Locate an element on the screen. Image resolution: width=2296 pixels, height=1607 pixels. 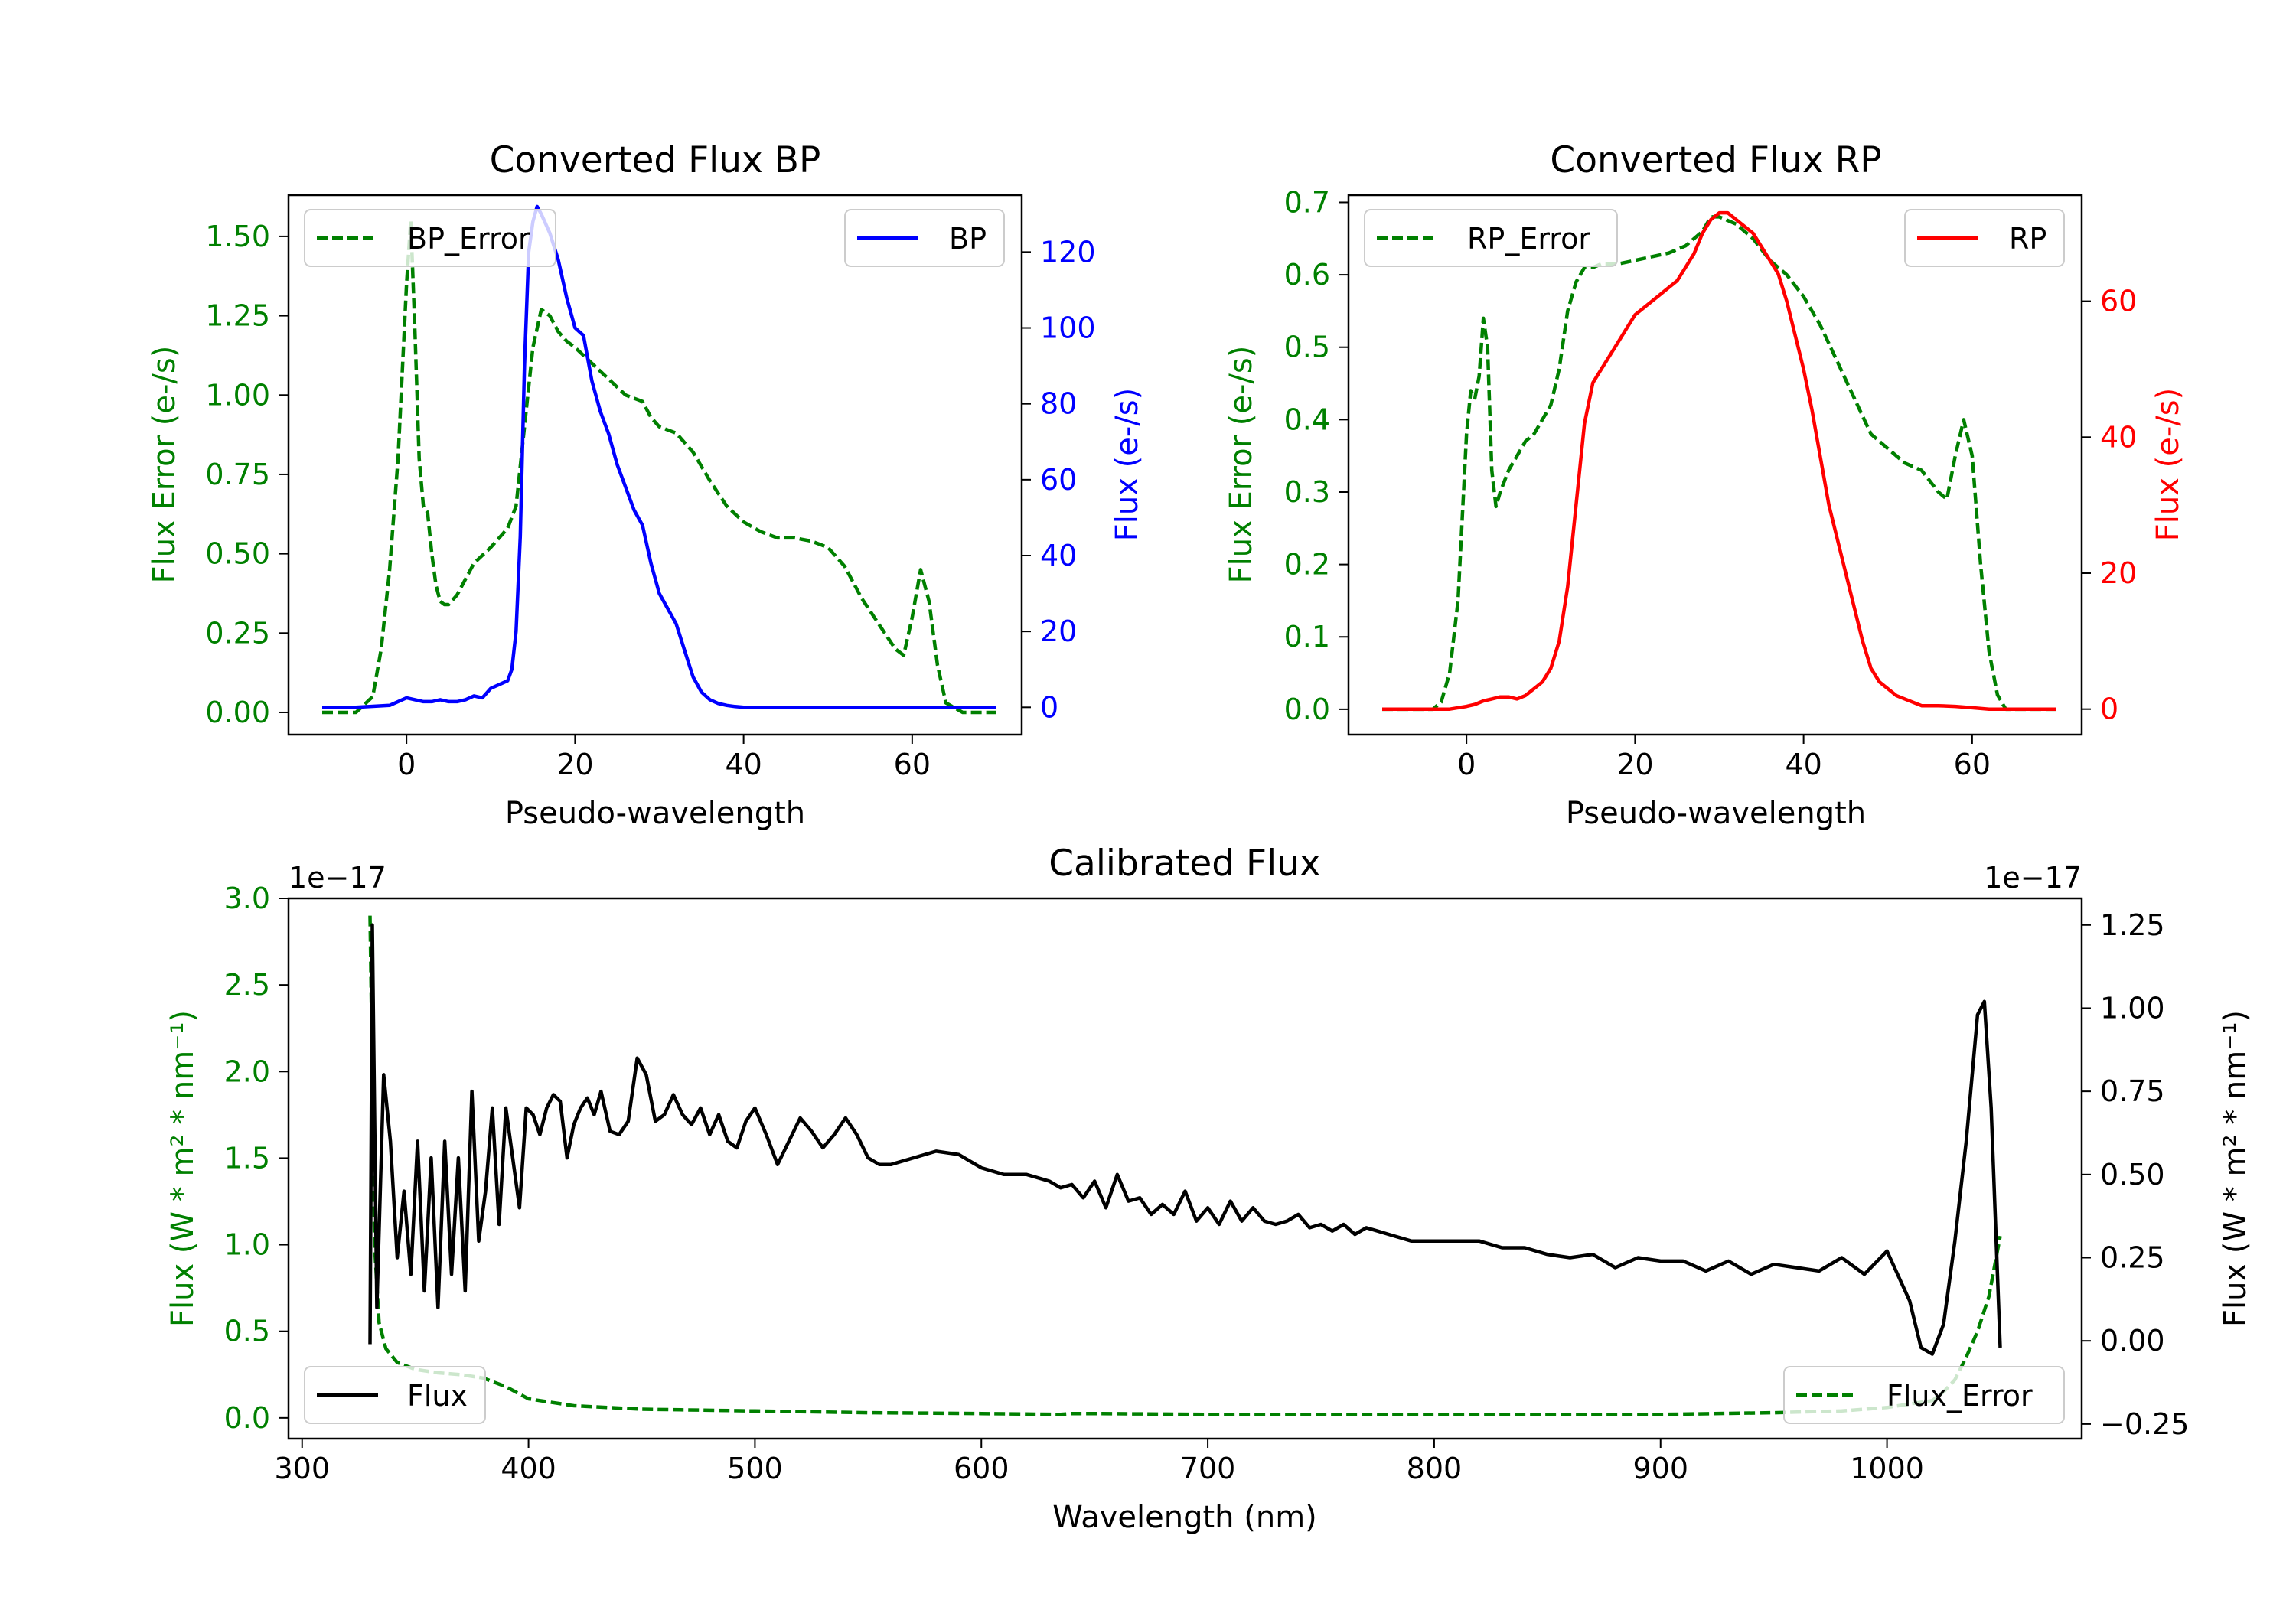
bp-y-right-label: Flux (e-/s) is located at coordinates (1127, 464).